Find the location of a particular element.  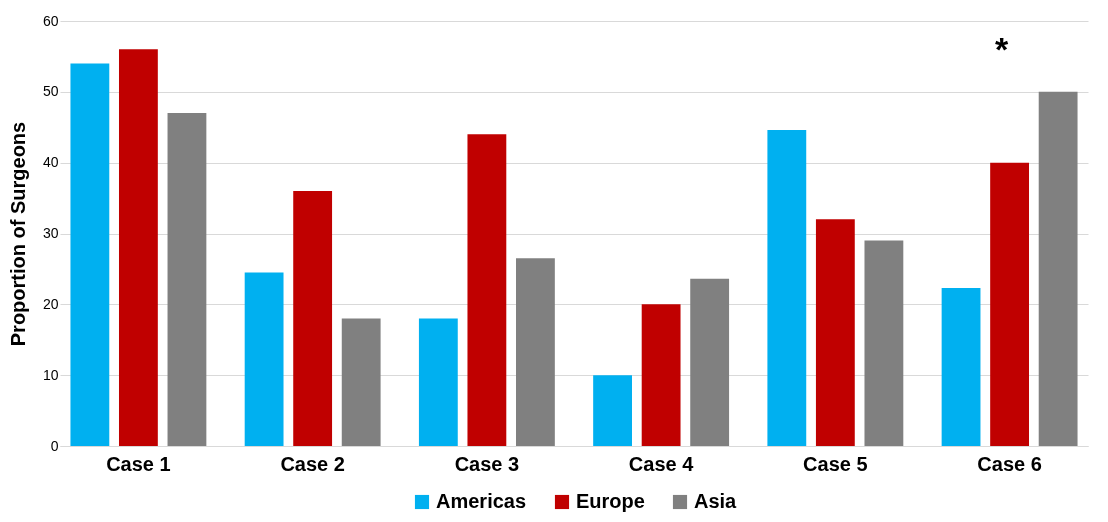

x-tick-label: Case 3 is located at coordinates (487, 463).